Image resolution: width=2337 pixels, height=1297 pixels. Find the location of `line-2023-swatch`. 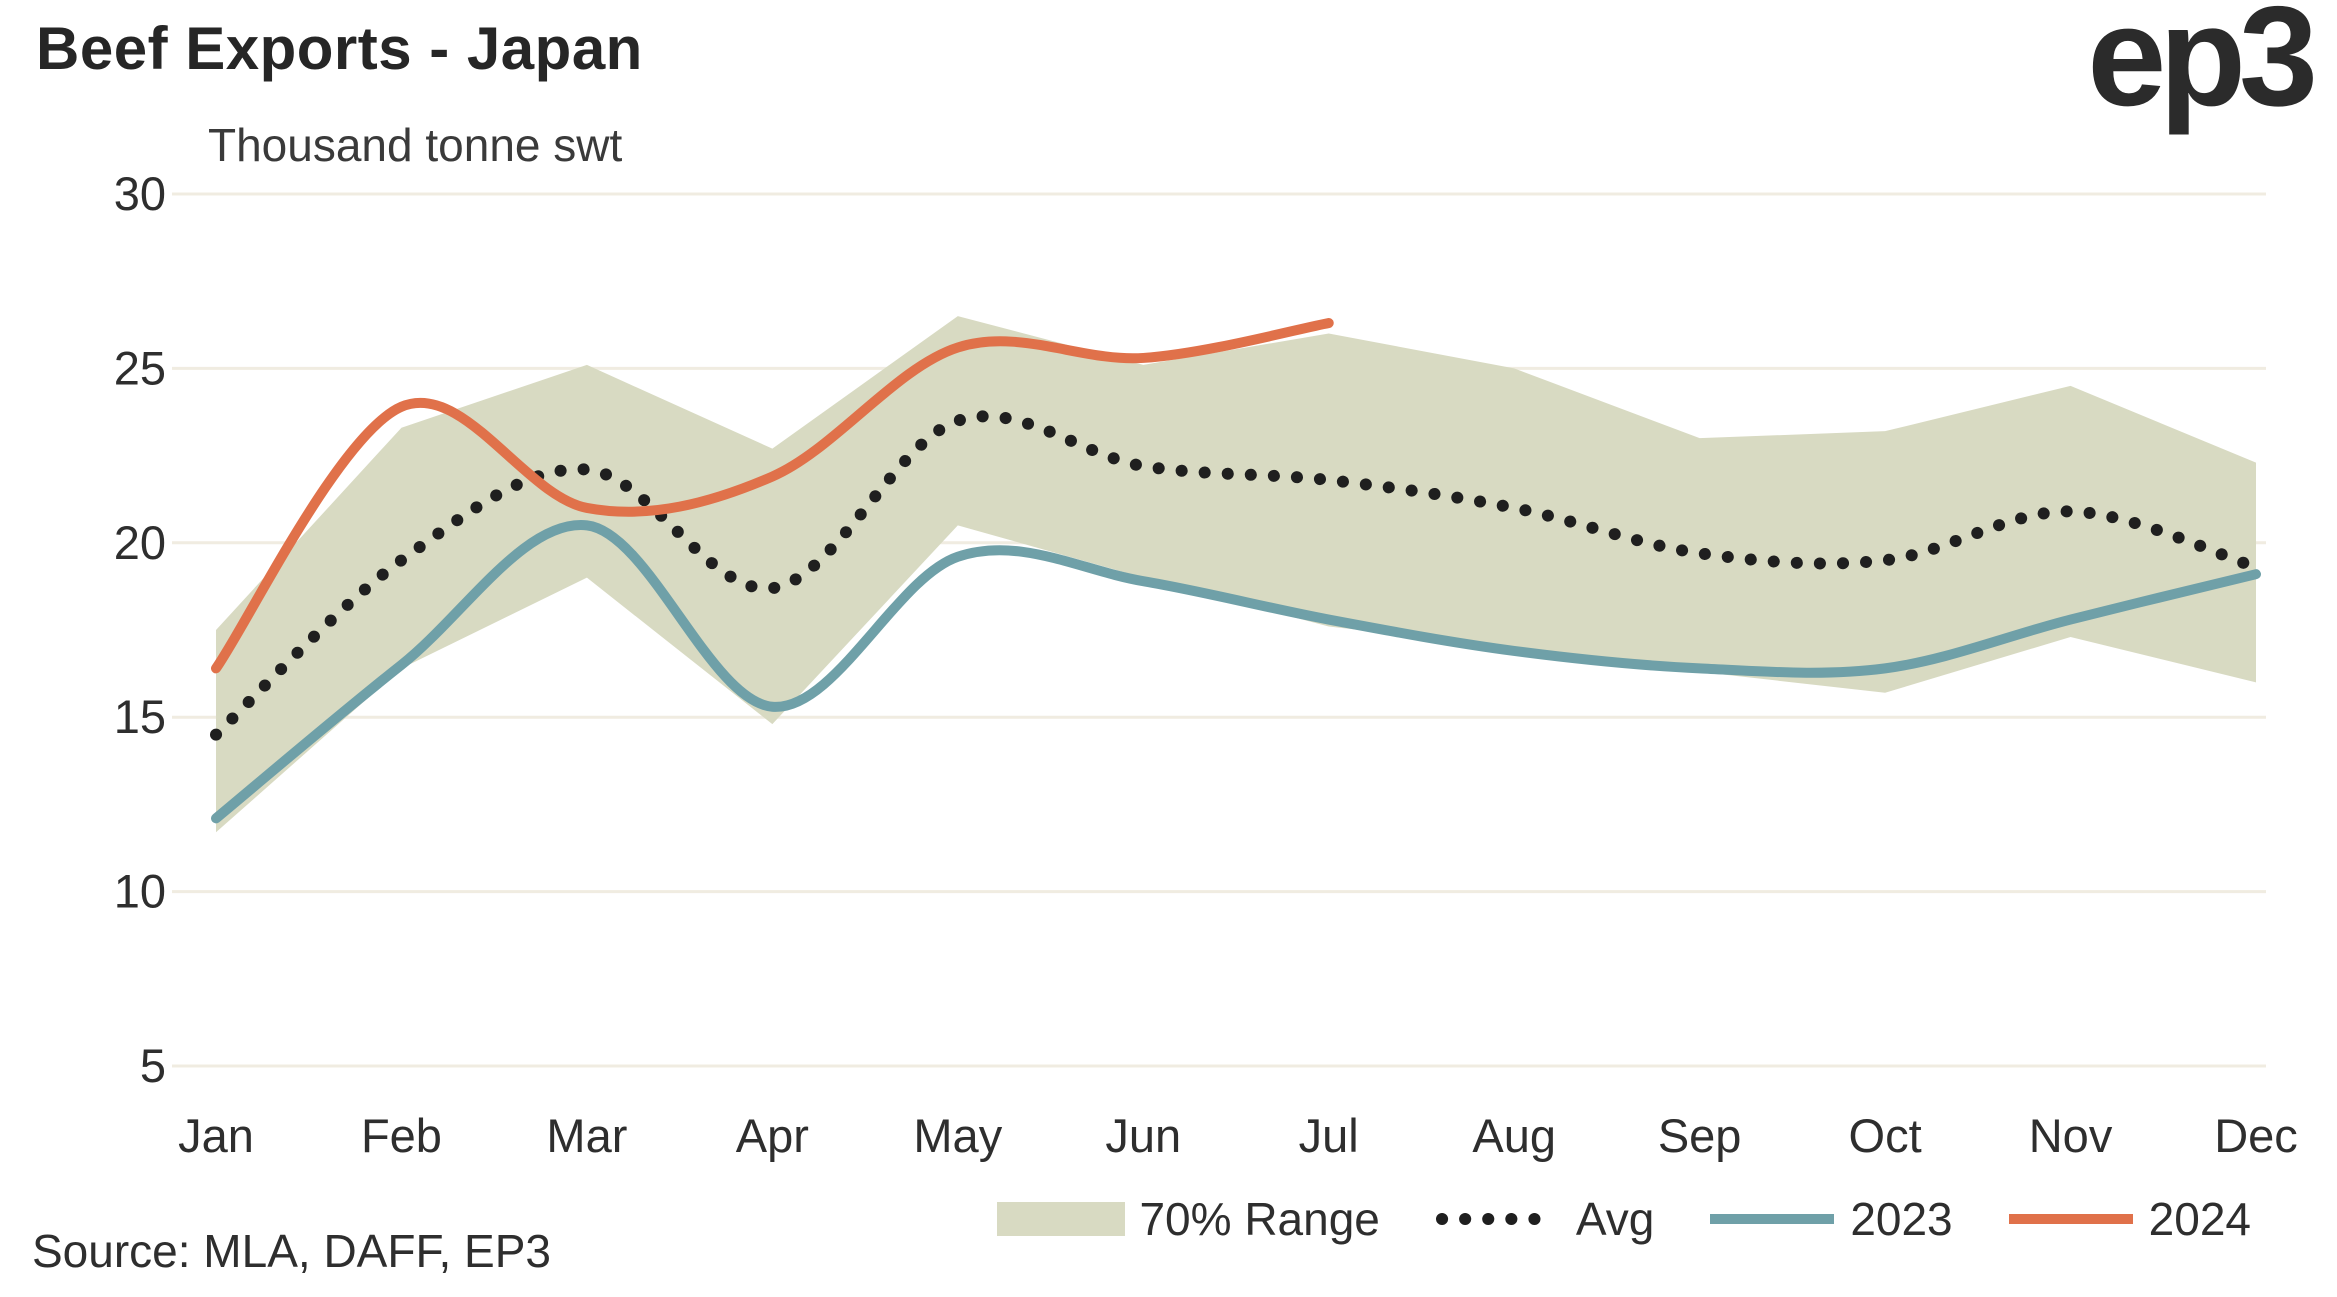

line-2023-swatch is located at coordinates (1772, 1219).